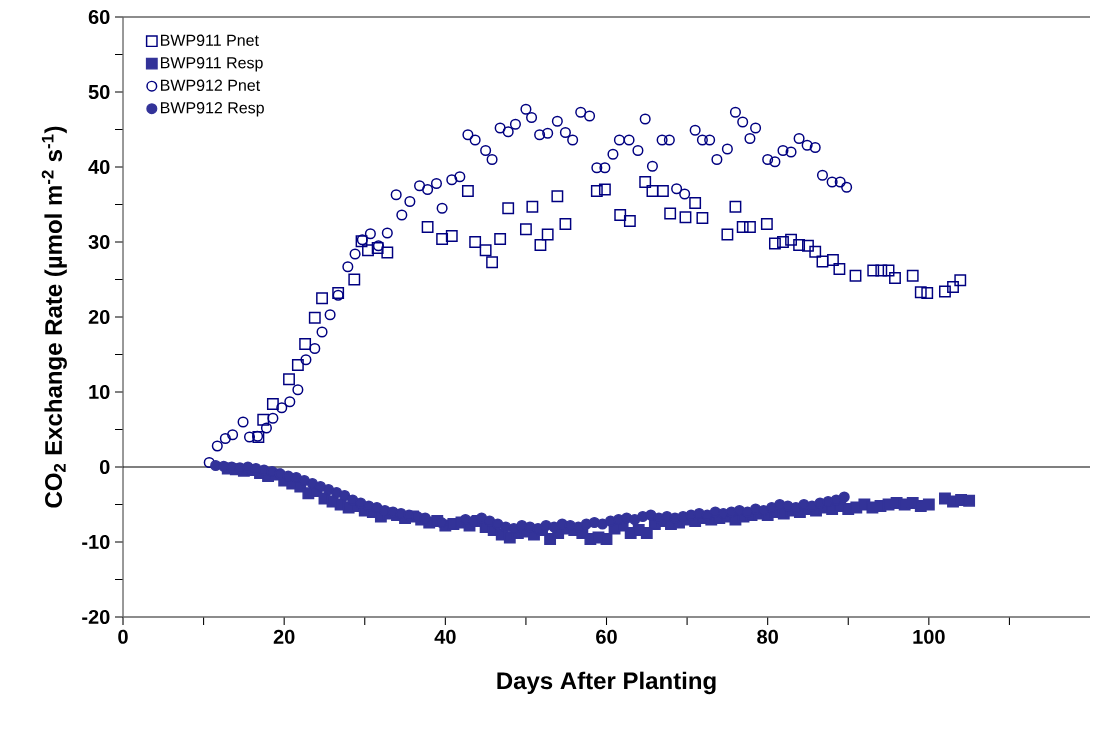 The height and width of the screenshot is (734, 1102). I want to click on y-tick-label: 0, so click(104, 467).